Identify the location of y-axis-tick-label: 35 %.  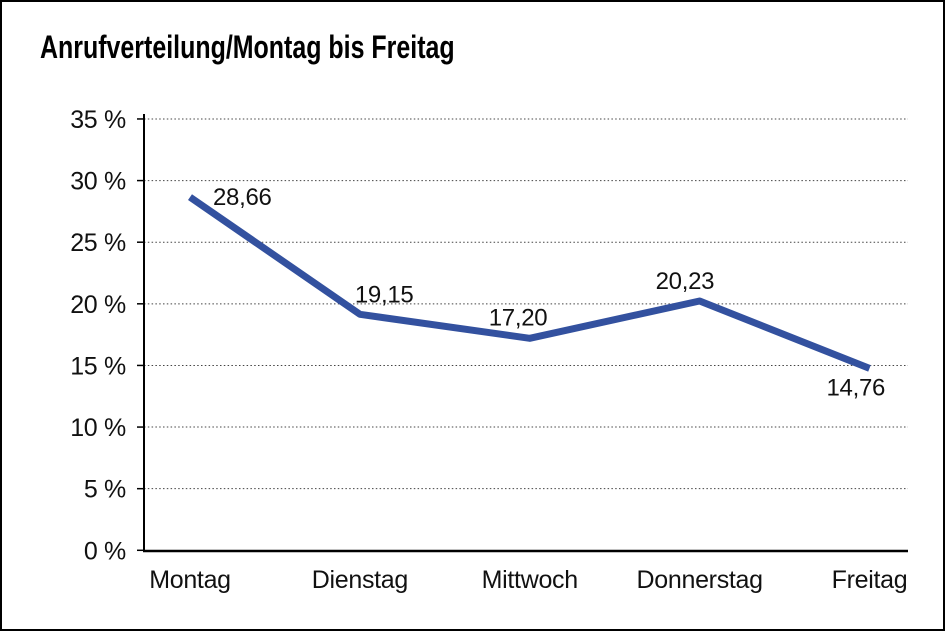
(98, 120).